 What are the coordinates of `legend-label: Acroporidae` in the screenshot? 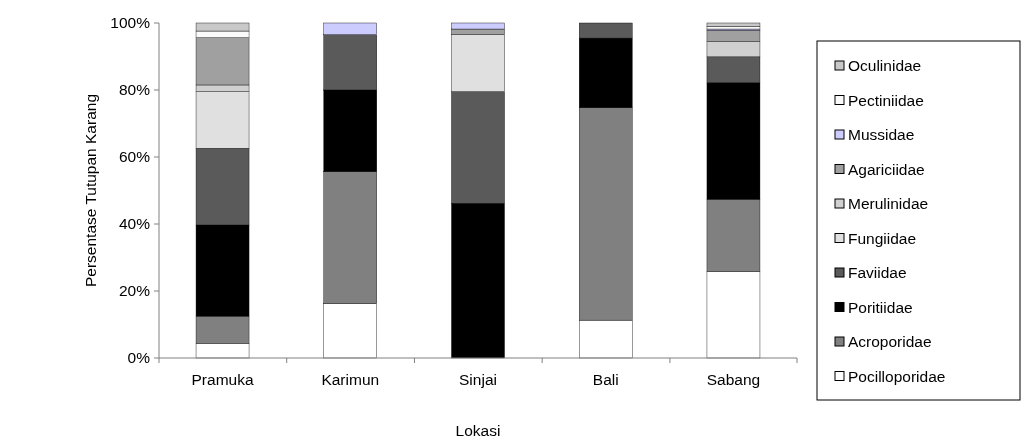 It's located at (890, 342).